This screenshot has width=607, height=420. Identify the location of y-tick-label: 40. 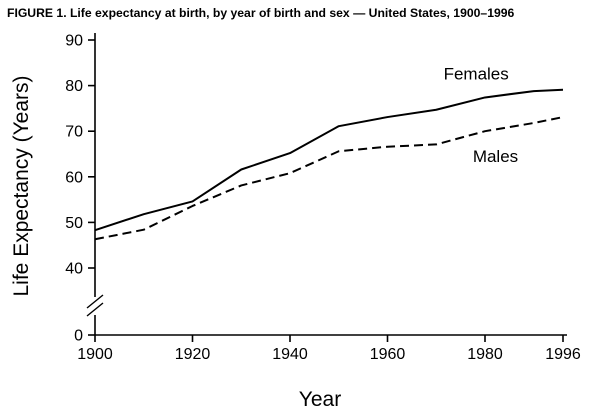
(74, 269).